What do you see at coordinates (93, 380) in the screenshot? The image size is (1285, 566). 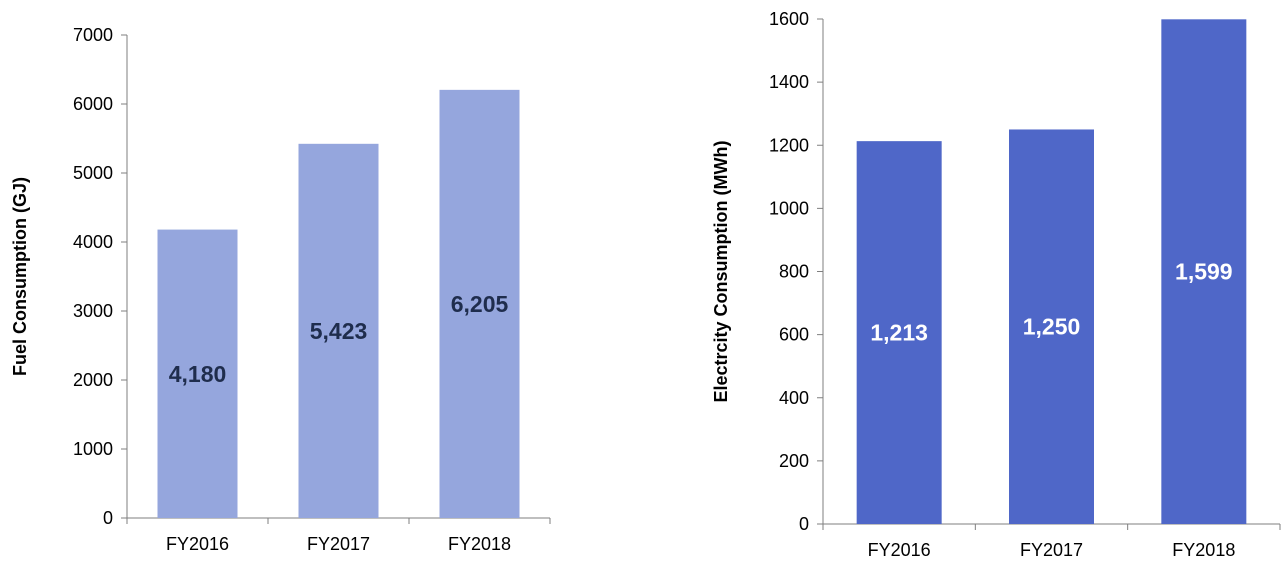 I see `y-tick-label: 2000` at bounding box center [93, 380].